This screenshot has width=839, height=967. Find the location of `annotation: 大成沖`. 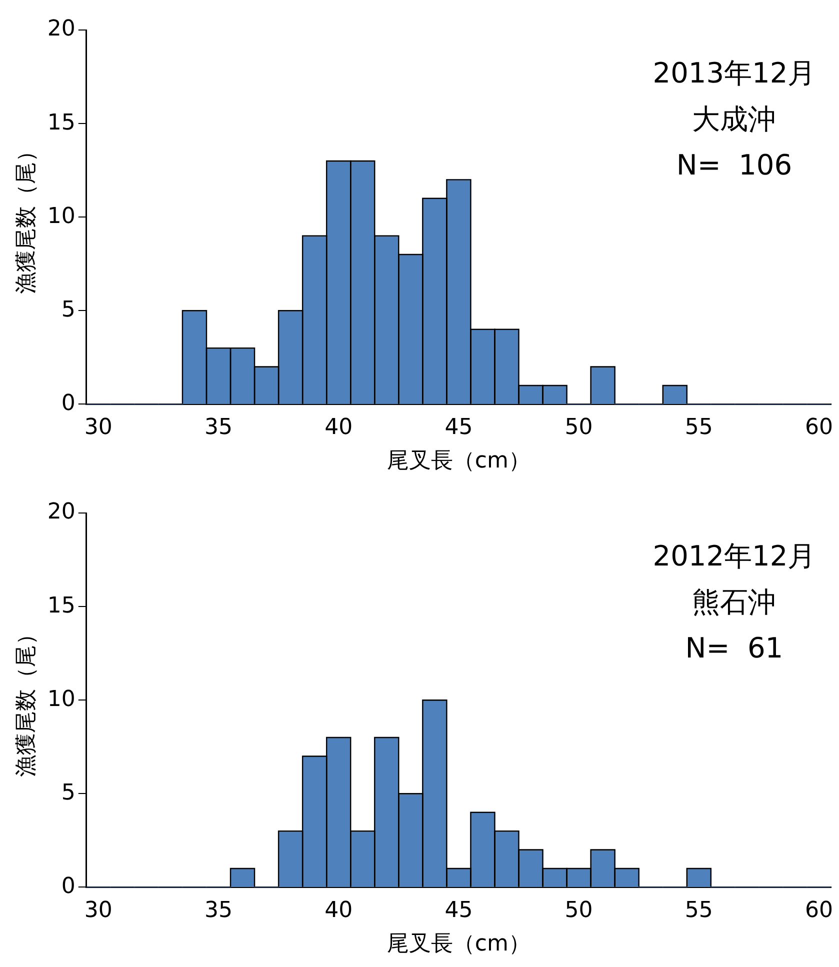

annotation: 大成沖 is located at coordinates (734, 119).